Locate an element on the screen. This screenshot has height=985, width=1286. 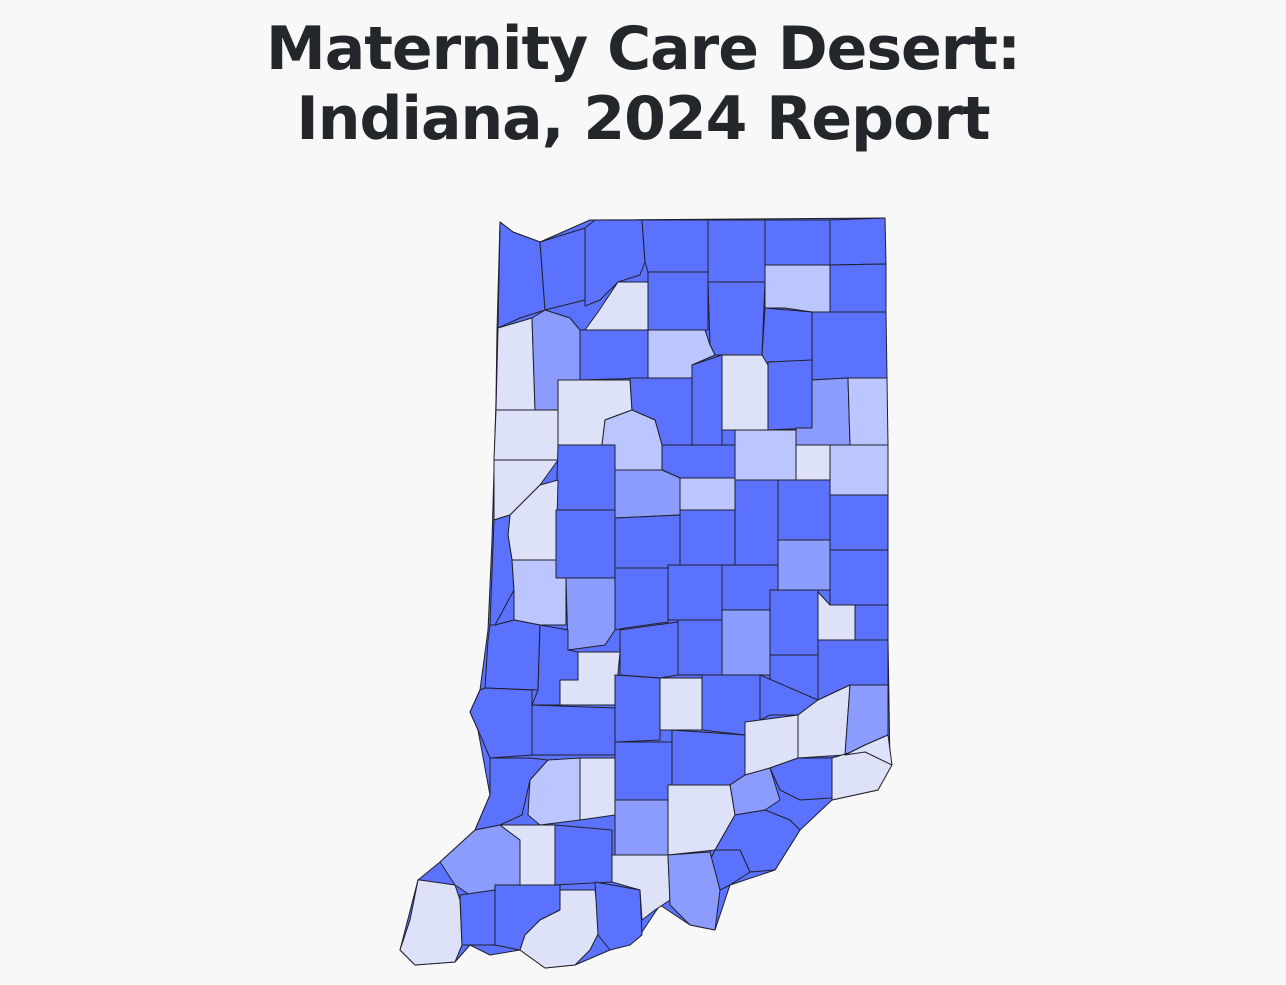
county-elkhart is located at coordinates (736, 251).